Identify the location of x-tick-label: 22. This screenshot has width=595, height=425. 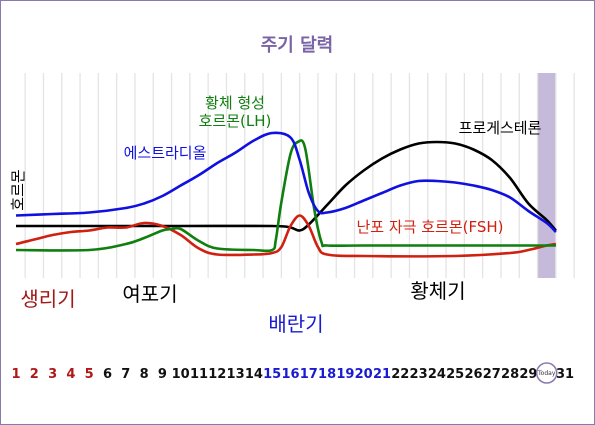
(400, 374).